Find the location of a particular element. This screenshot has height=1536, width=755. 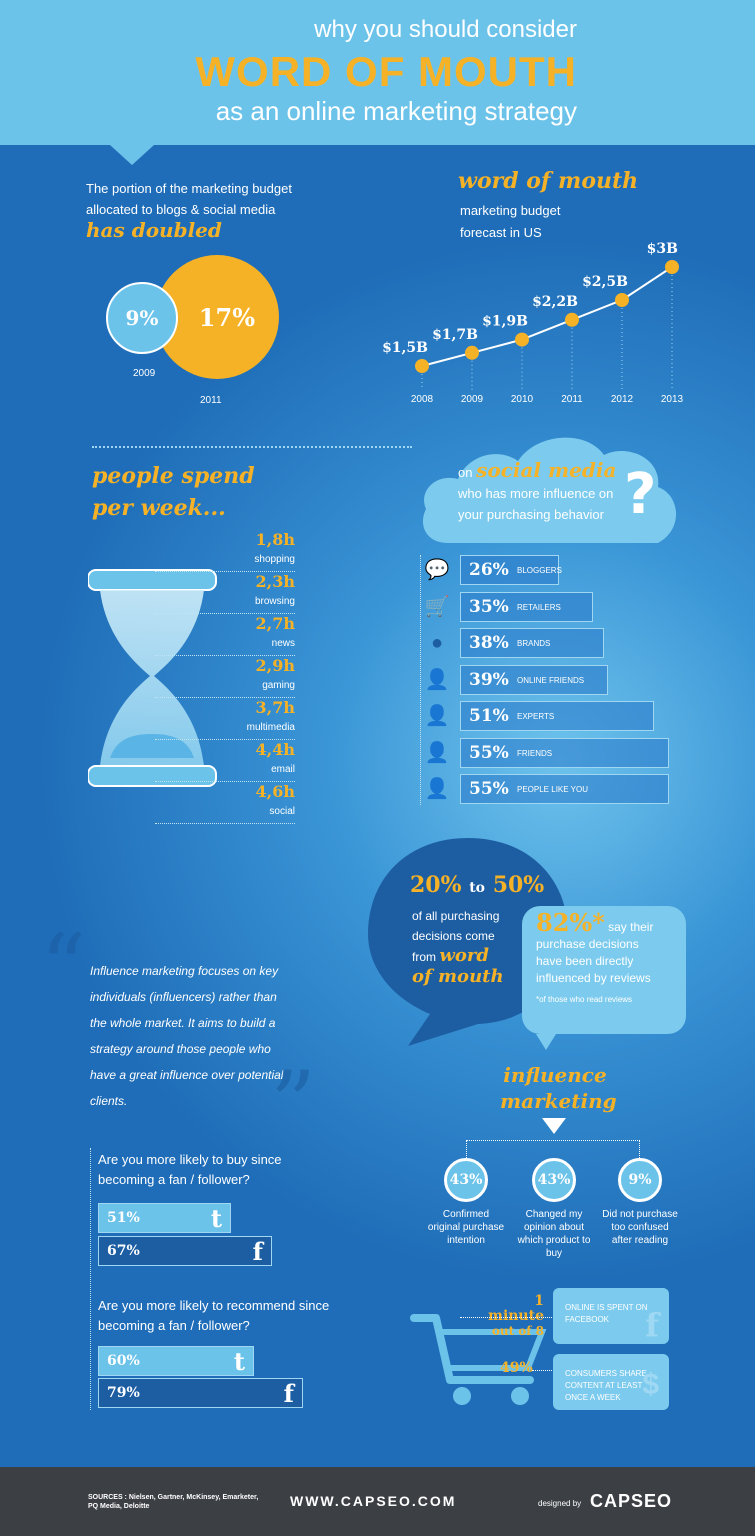

reviews-tail is located at coordinates (546, 1042).